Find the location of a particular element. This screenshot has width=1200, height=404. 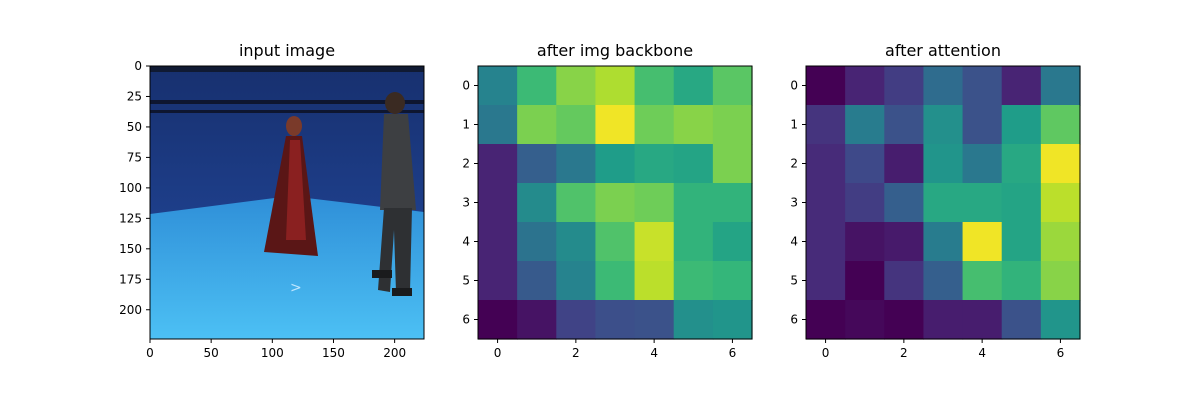

x-tick-label: 0 is located at coordinates (826, 353).